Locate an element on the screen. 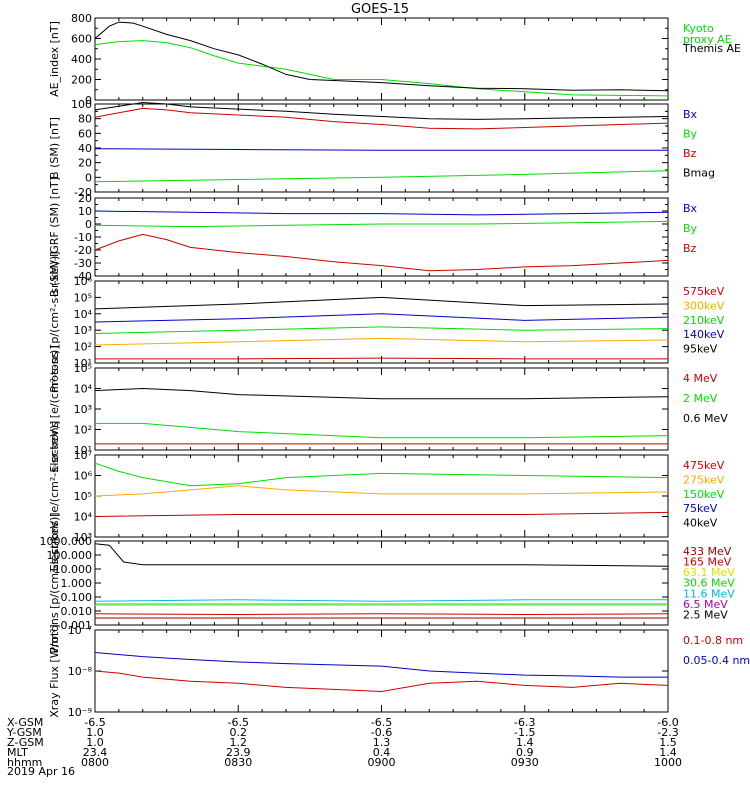  legend-entry: 0.1-0.8 nm is located at coordinates (713, 640).